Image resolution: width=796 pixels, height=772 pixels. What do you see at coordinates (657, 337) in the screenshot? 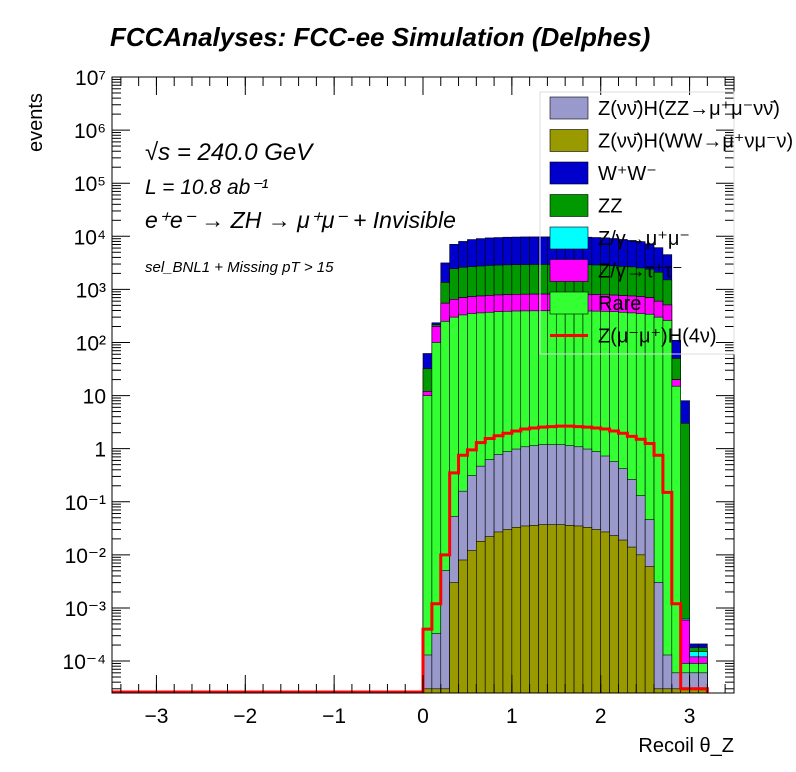
I see `legend-label: Z(μ⁻μ⁺)H(4ν)` at bounding box center [657, 337].